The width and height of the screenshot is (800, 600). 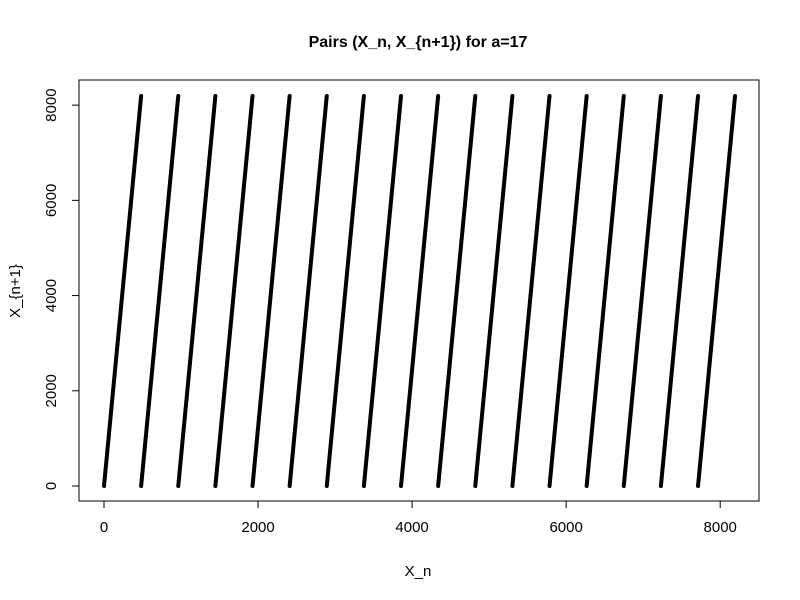 What do you see at coordinates (51, 390) in the screenshot?
I see `y-tick-label-2000: 2000` at bounding box center [51, 390].